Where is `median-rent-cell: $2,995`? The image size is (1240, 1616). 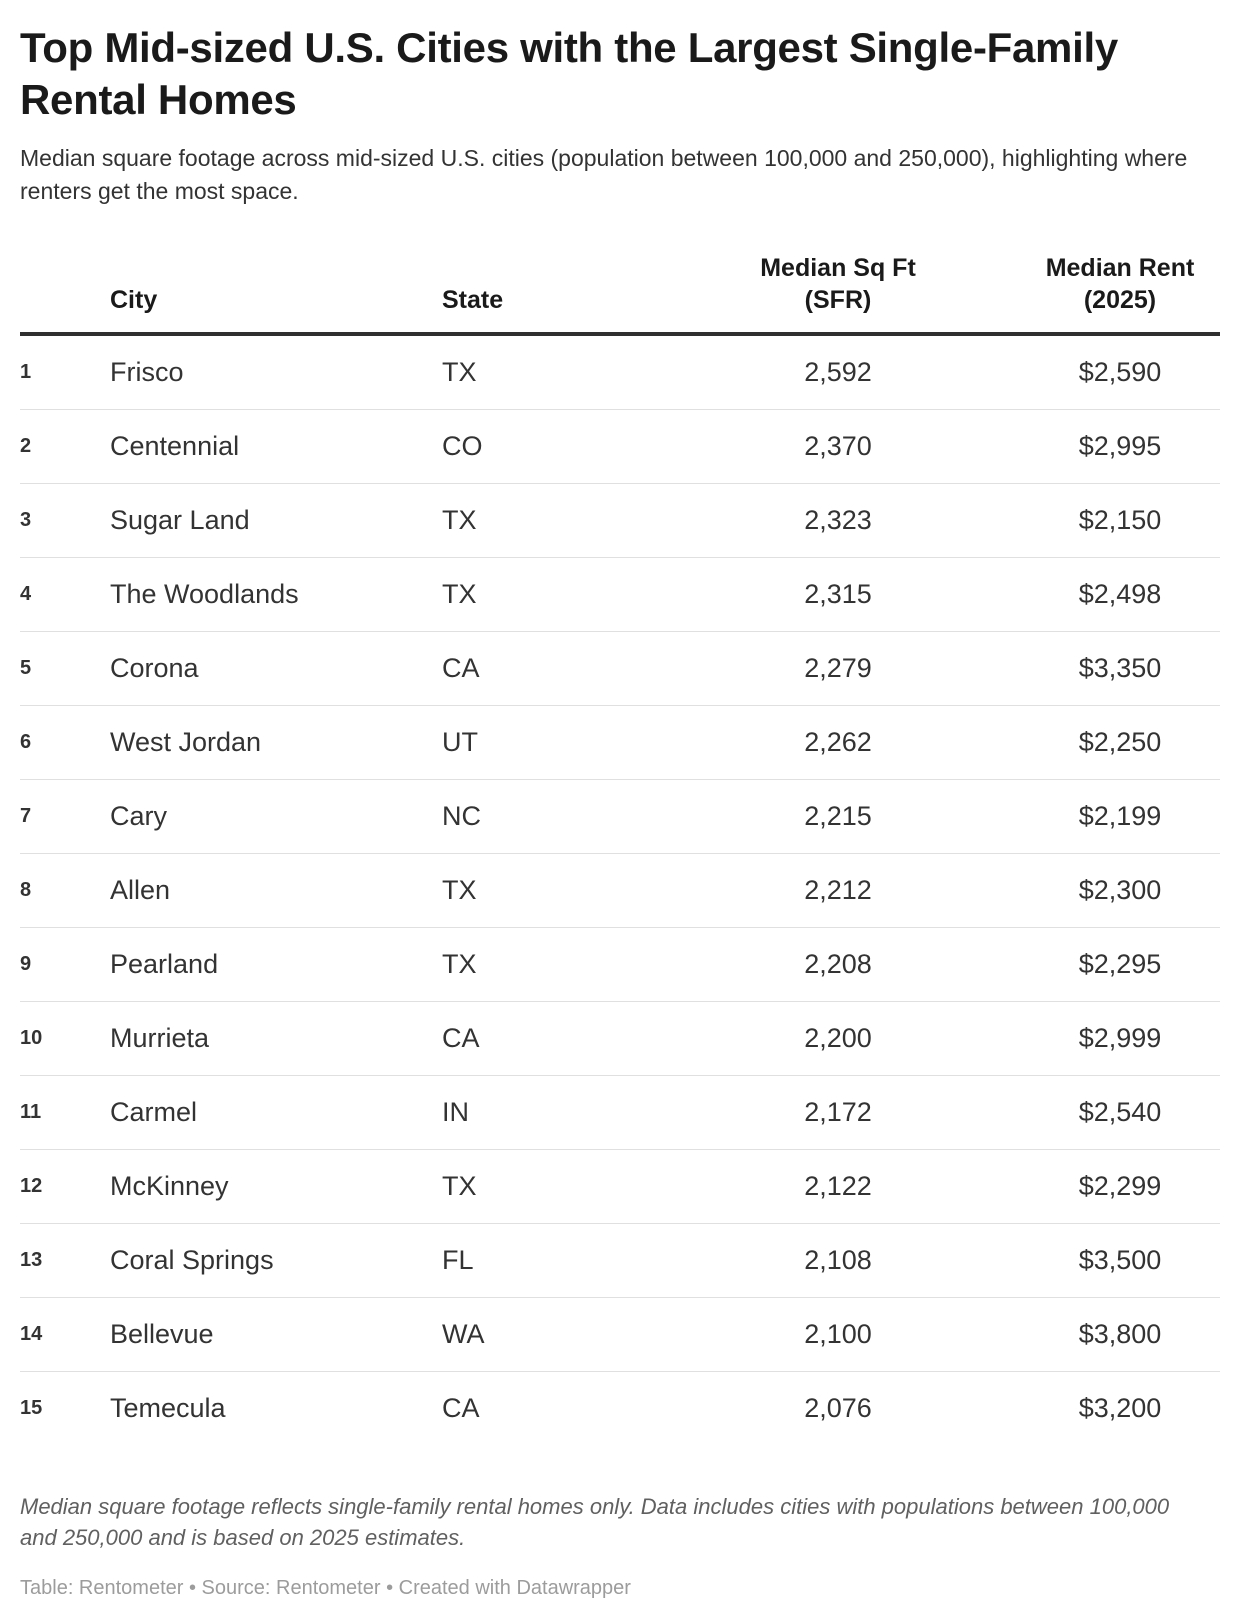
median-rent-cell: $2,995 is located at coordinates (1120, 445).